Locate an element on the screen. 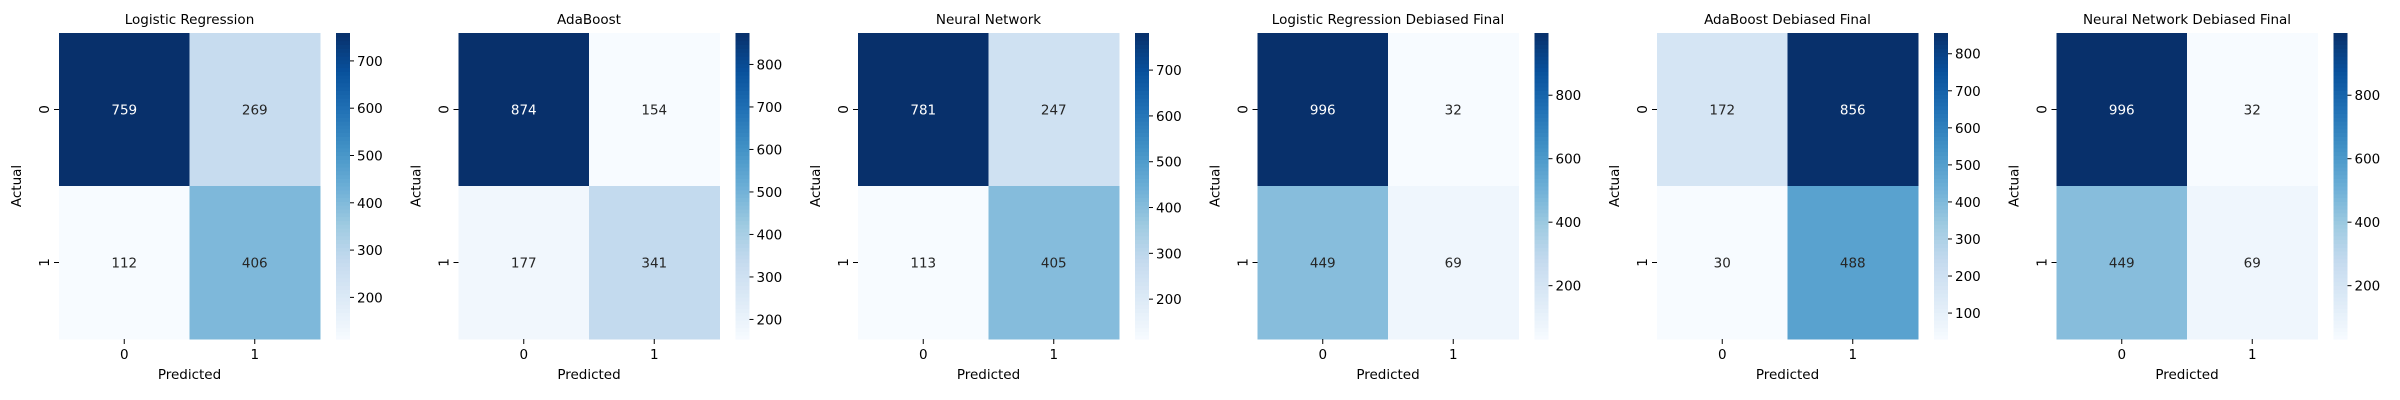 The width and height of the screenshot is (2400, 400). colorbar-tick-label: 800 is located at coordinates (770, 65).